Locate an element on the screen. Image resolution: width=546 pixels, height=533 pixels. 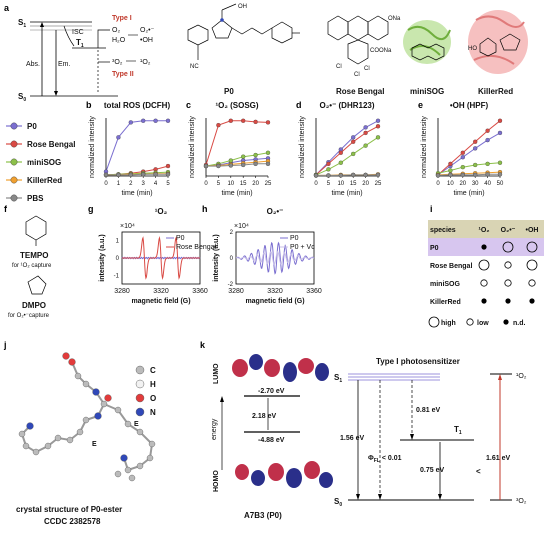
homo-energy: -4.88 eV is located at coordinates (271, 440).